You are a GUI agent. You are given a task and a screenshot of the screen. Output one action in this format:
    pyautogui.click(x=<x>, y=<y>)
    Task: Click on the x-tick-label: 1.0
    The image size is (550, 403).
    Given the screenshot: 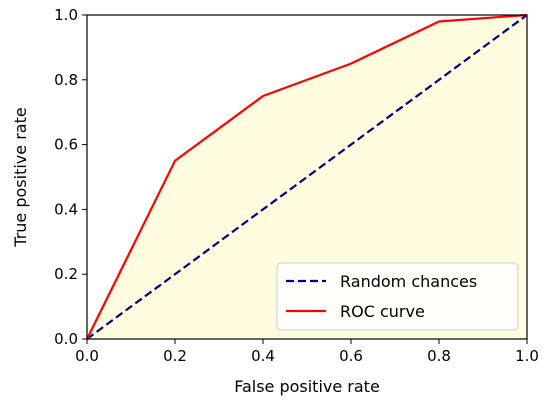 What is the action you would take?
    pyautogui.click(x=527, y=356)
    